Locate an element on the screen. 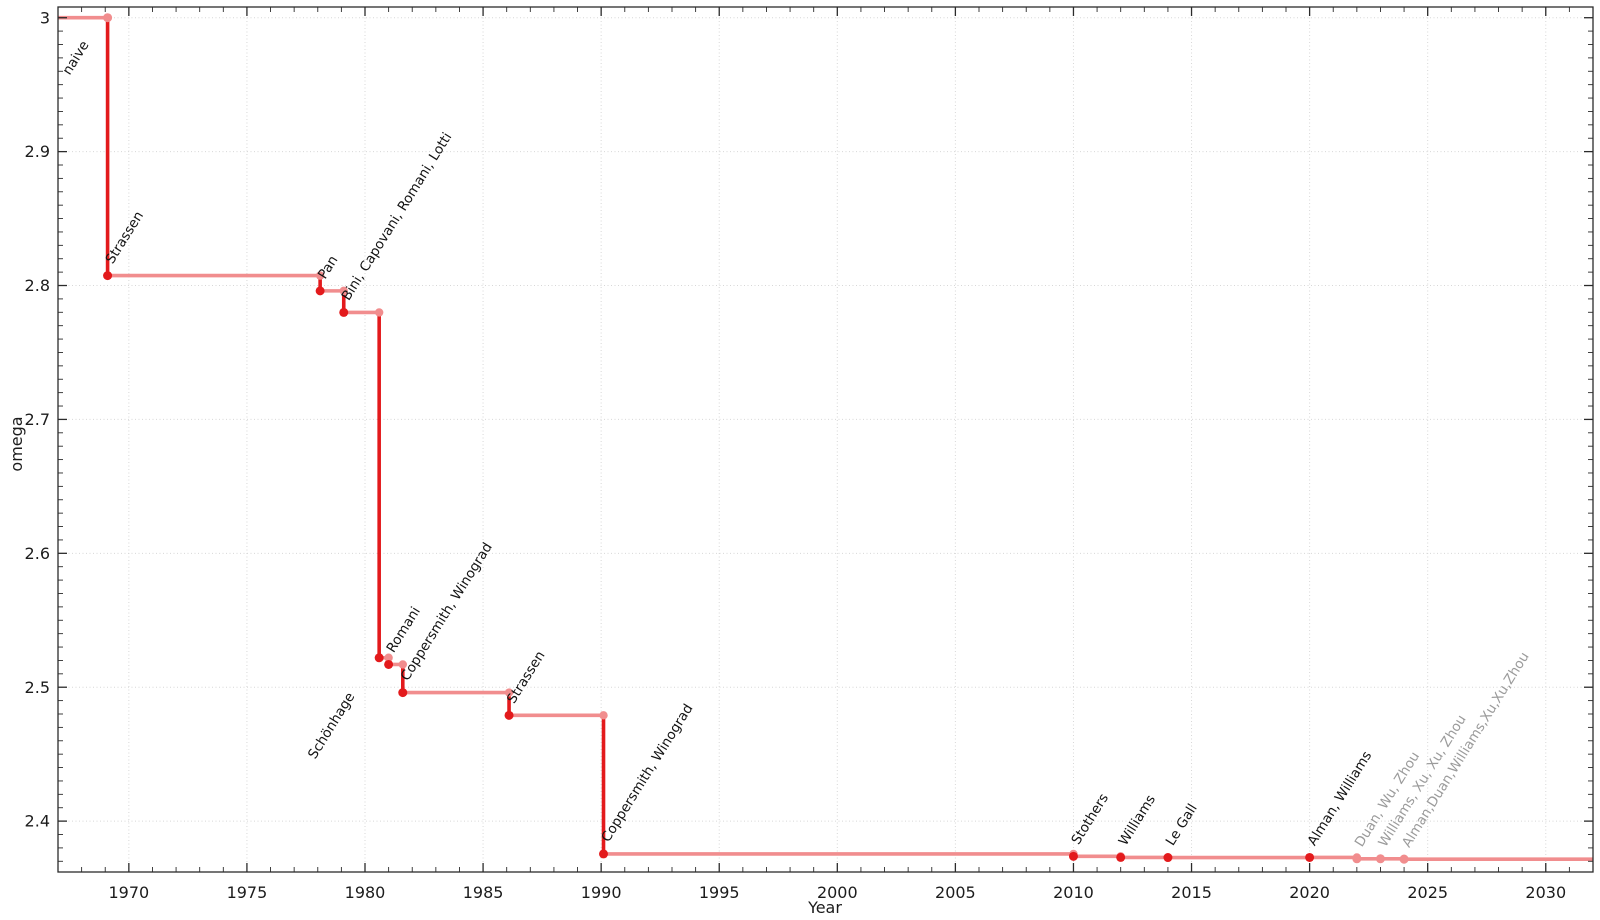 The width and height of the screenshot is (1600, 920). x-tick-label: 1975 is located at coordinates (247, 892).